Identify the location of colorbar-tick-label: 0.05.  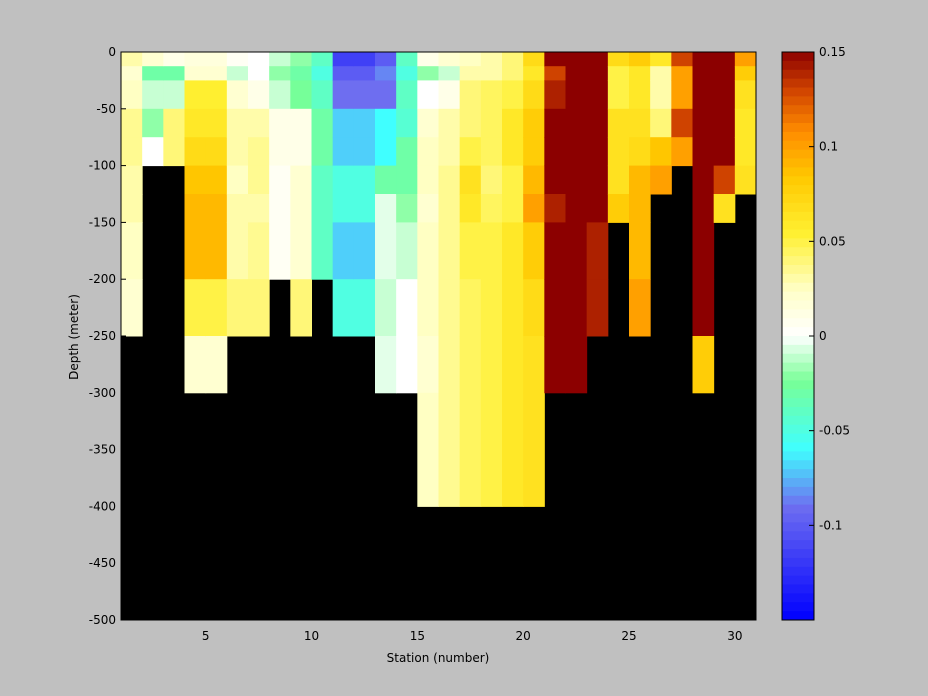
(832, 241).